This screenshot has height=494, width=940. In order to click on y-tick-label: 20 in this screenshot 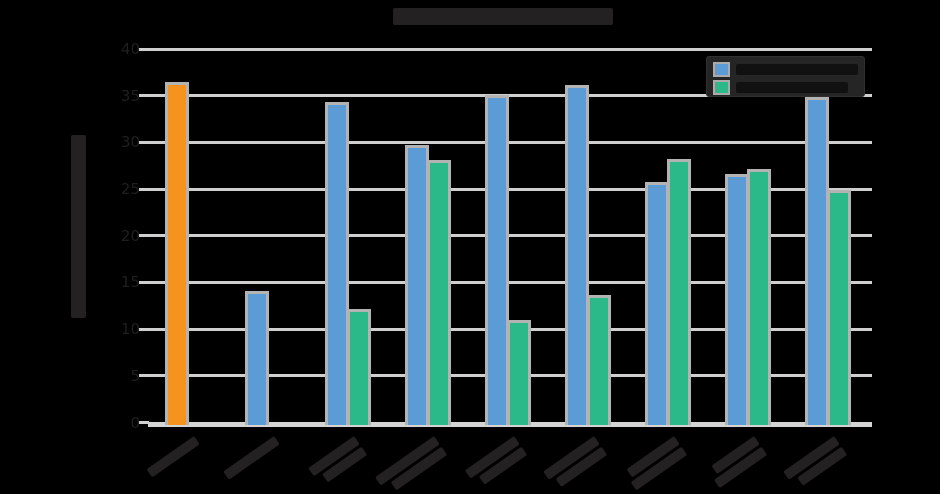, I will do `click(130, 235)`.